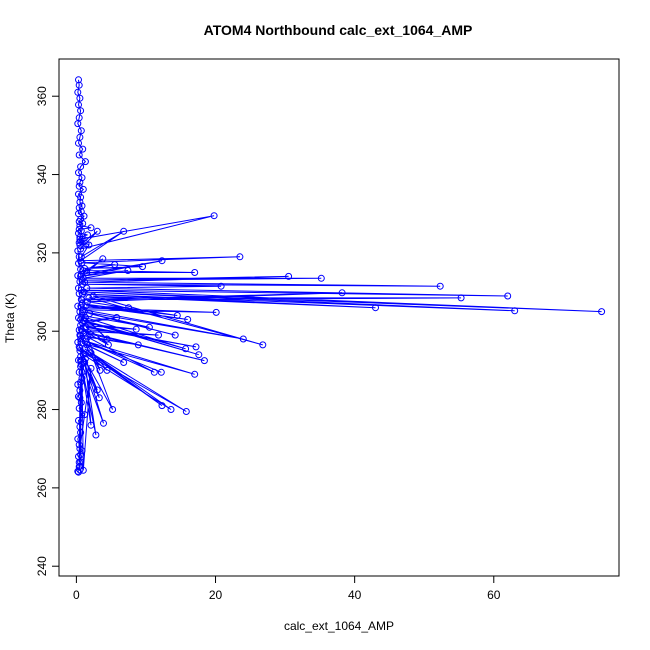 The height and width of the screenshot is (650, 650). Describe the element at coordinates (42, 488) in the screenshot. I see `y-tick-label: 260` at that location.